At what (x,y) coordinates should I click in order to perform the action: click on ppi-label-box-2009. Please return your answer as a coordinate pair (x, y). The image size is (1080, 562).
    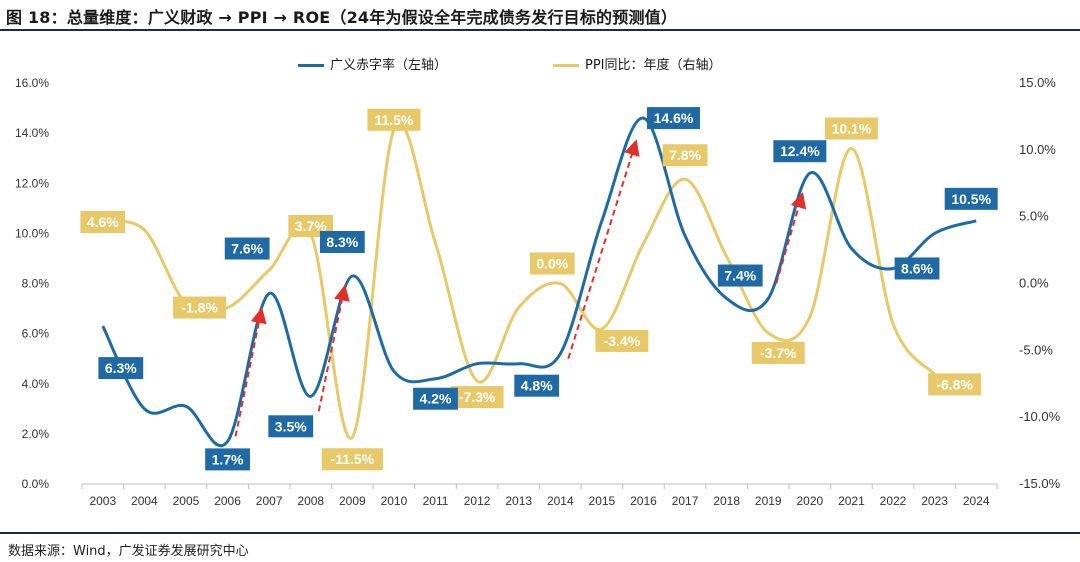
    Looking at the image, I should click on (352, 459).